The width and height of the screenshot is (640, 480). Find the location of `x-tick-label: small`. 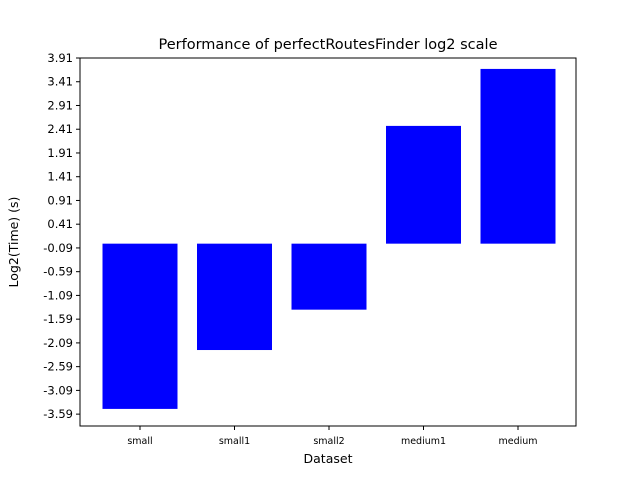

x-tick-label: small is located at coordinates (139, 441).